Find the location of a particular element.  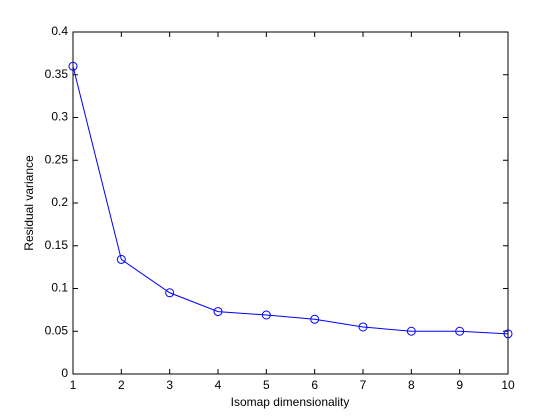

y-tick-label: 0.35 is located at coordinates (57, 74).